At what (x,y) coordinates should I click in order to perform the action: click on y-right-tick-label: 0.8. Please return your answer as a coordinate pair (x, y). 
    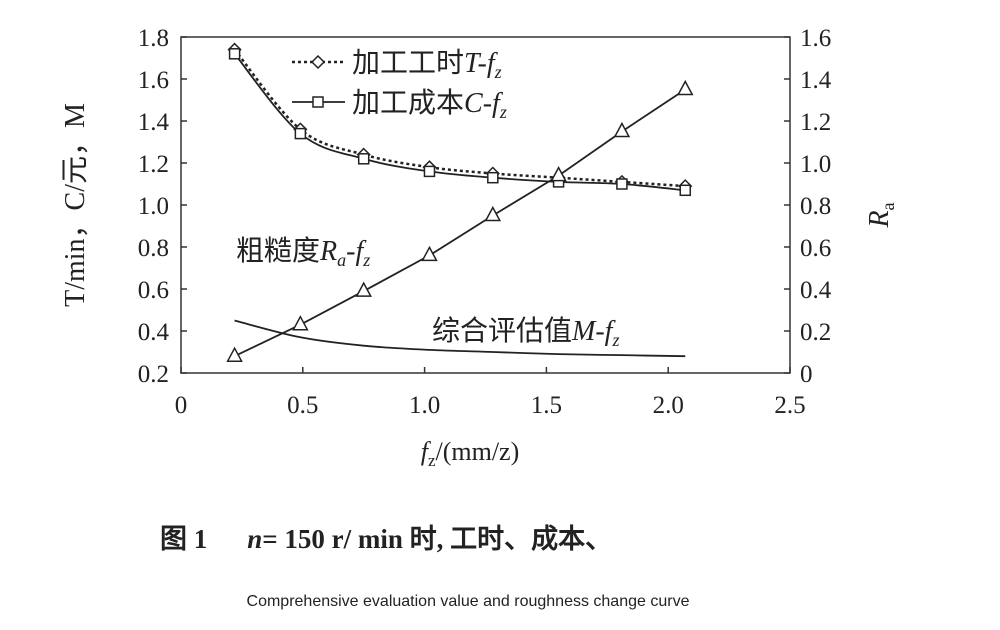
    Looking at the image, I should click on (815, 206).